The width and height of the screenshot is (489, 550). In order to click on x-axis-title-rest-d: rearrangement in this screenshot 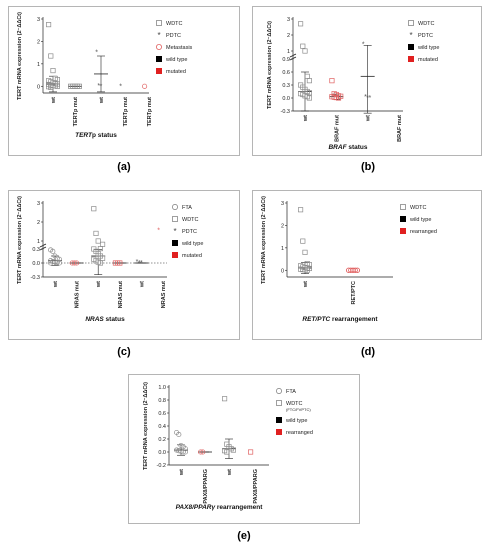, I will do `click(354, 319)`.